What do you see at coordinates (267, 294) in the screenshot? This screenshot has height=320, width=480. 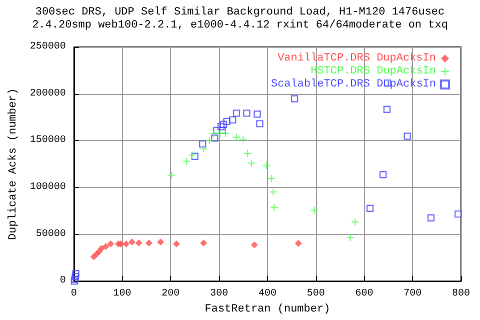 I see `x-tick-label: 400` at bounding box center [267, 294].